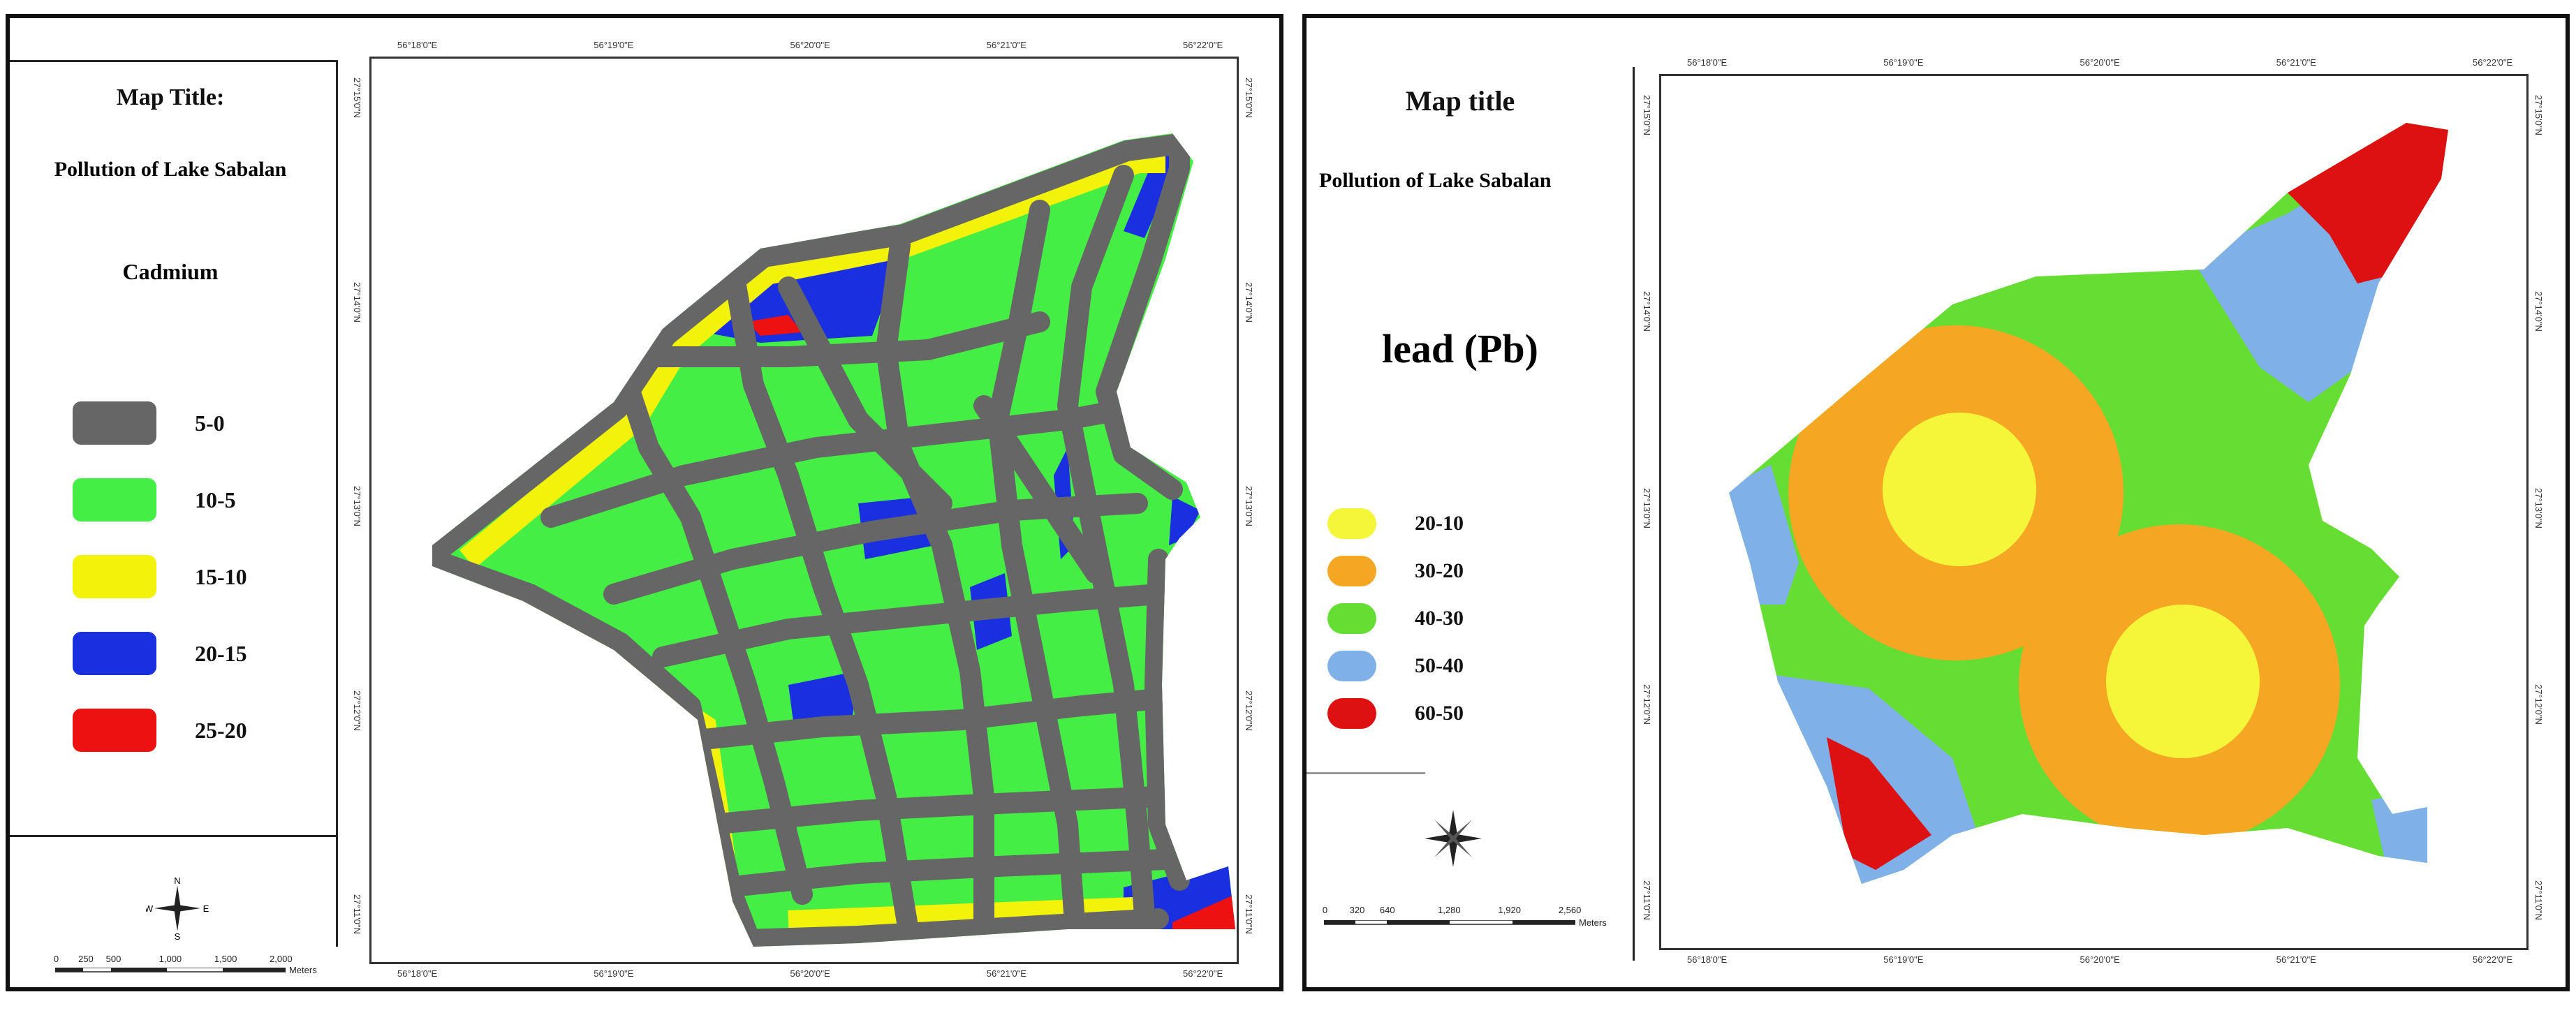 The width and height of the screenshot is (2576, 1013). Describe the element at coordinates (215, 499) in the screenshot. I see `legend-label: 10-5` at that location.